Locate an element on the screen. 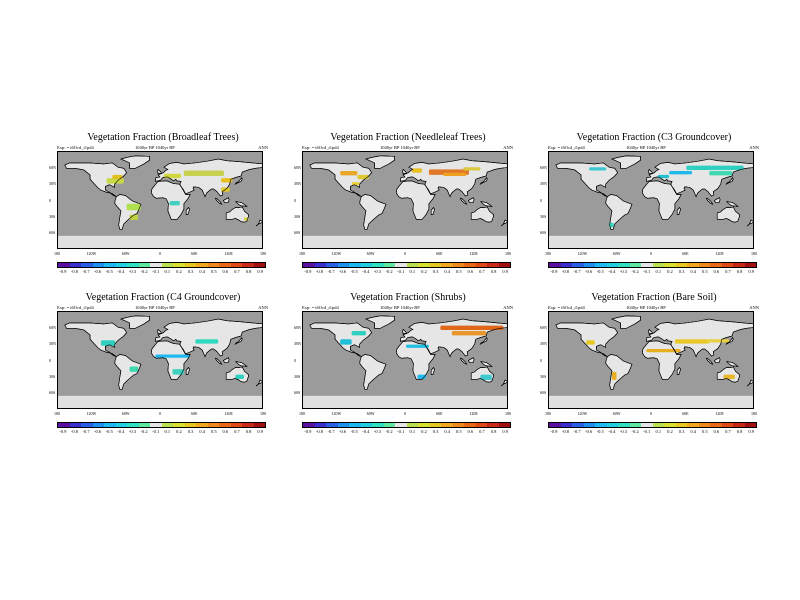  longitude-label: 60W is located at coordinates (616, 253).